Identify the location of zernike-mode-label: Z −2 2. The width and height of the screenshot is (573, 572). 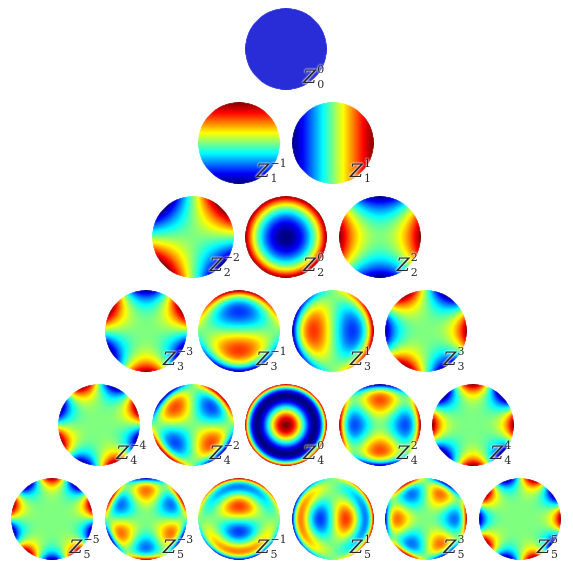
(224, 265).